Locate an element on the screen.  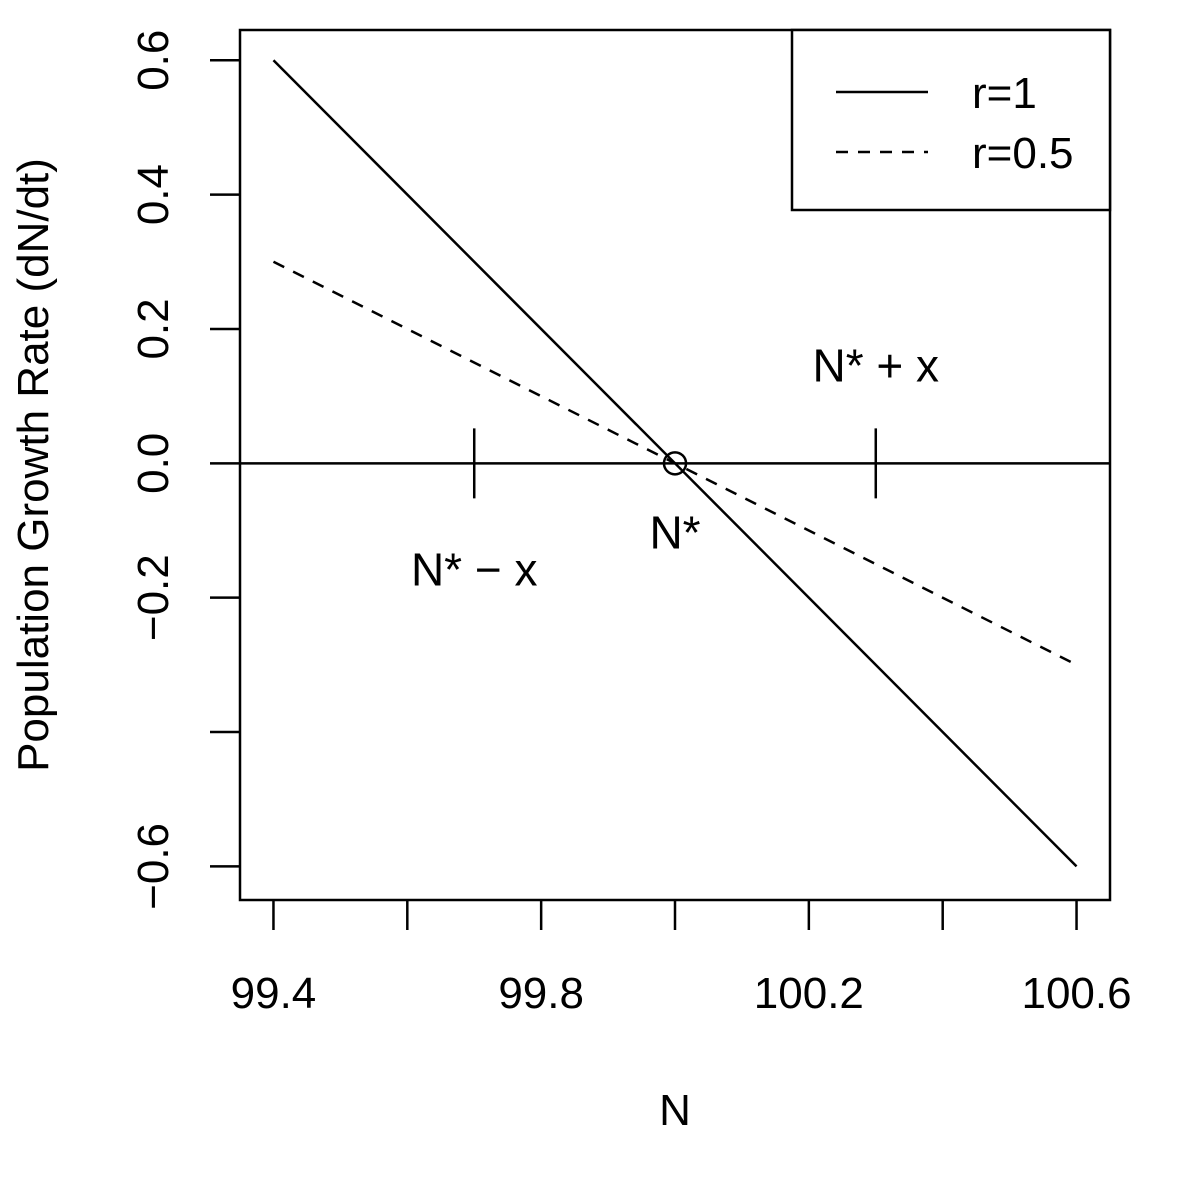
marker-ticks: N* − x N* + x is located at coordinates (675, 467).